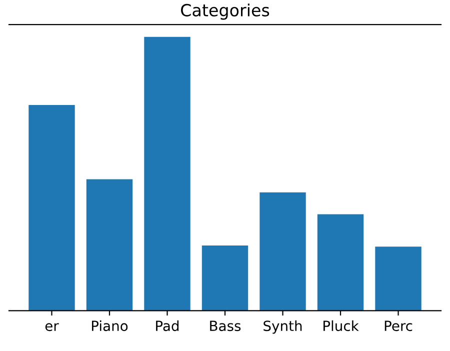  What do you see at coordinates (225, 12) in the screenshot?
I see `chart-title: Categories` at bounding box center [225, 12].